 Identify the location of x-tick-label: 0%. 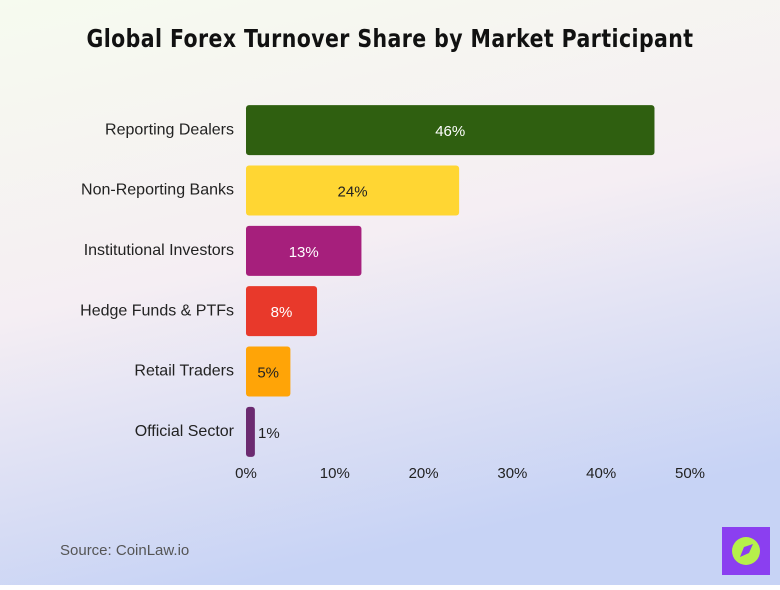
(246, 473).